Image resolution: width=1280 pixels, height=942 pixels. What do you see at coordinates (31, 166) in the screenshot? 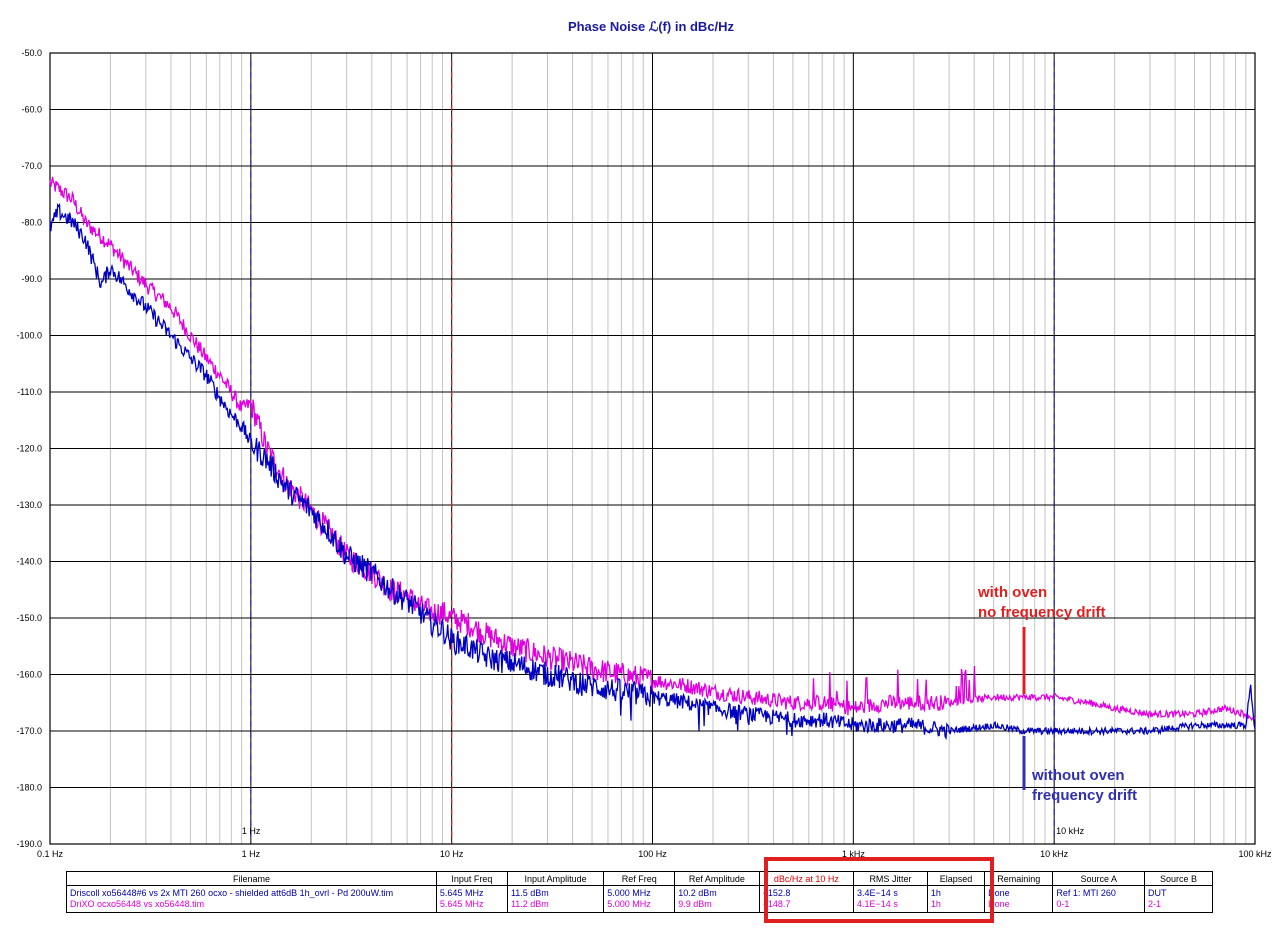
I see `y-tick-label: -70.0` at bounding box center [31, 166].